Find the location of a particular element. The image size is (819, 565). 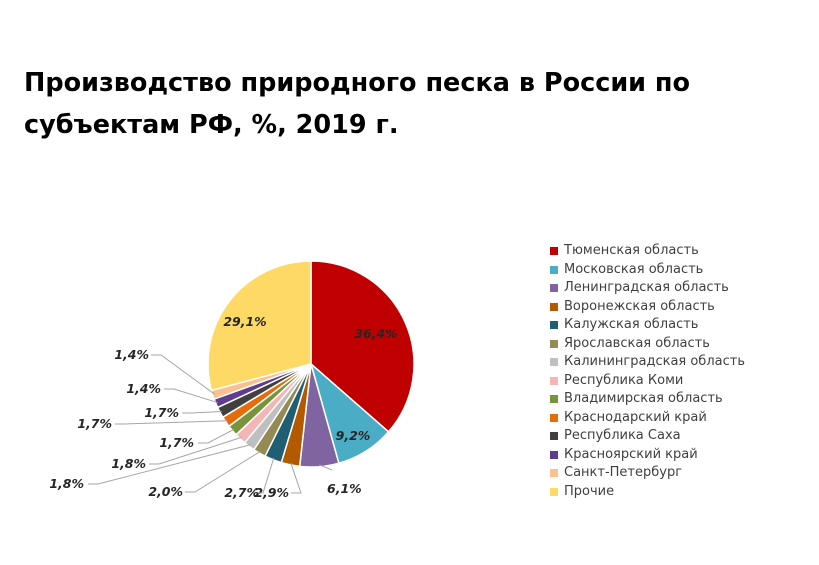

legend-item: Республика Саха is located at coordinates (647, 436).